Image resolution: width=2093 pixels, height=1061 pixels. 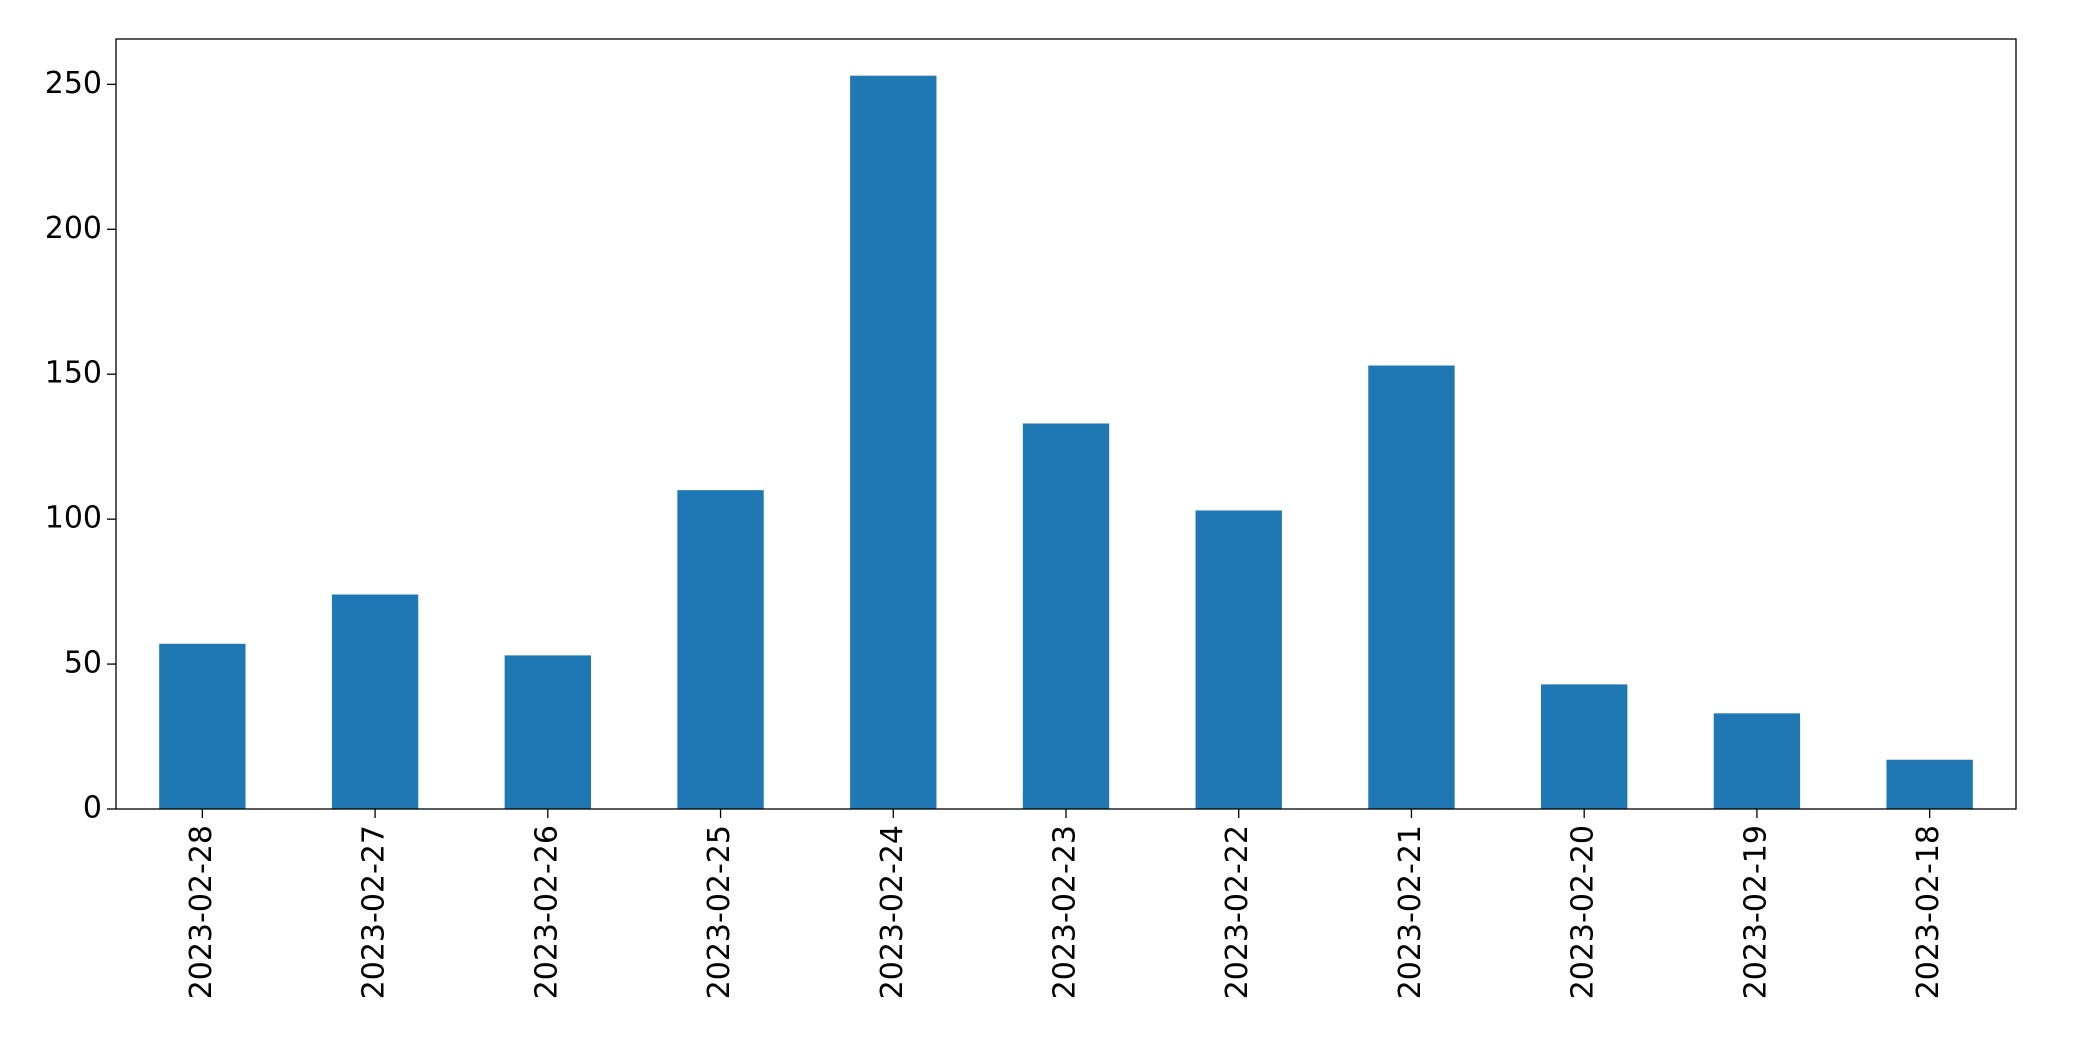 What do you see at coordinates (73, 83) in the screenshot?
I see `y-tick-label: 250` at bounding box center [73, 83].